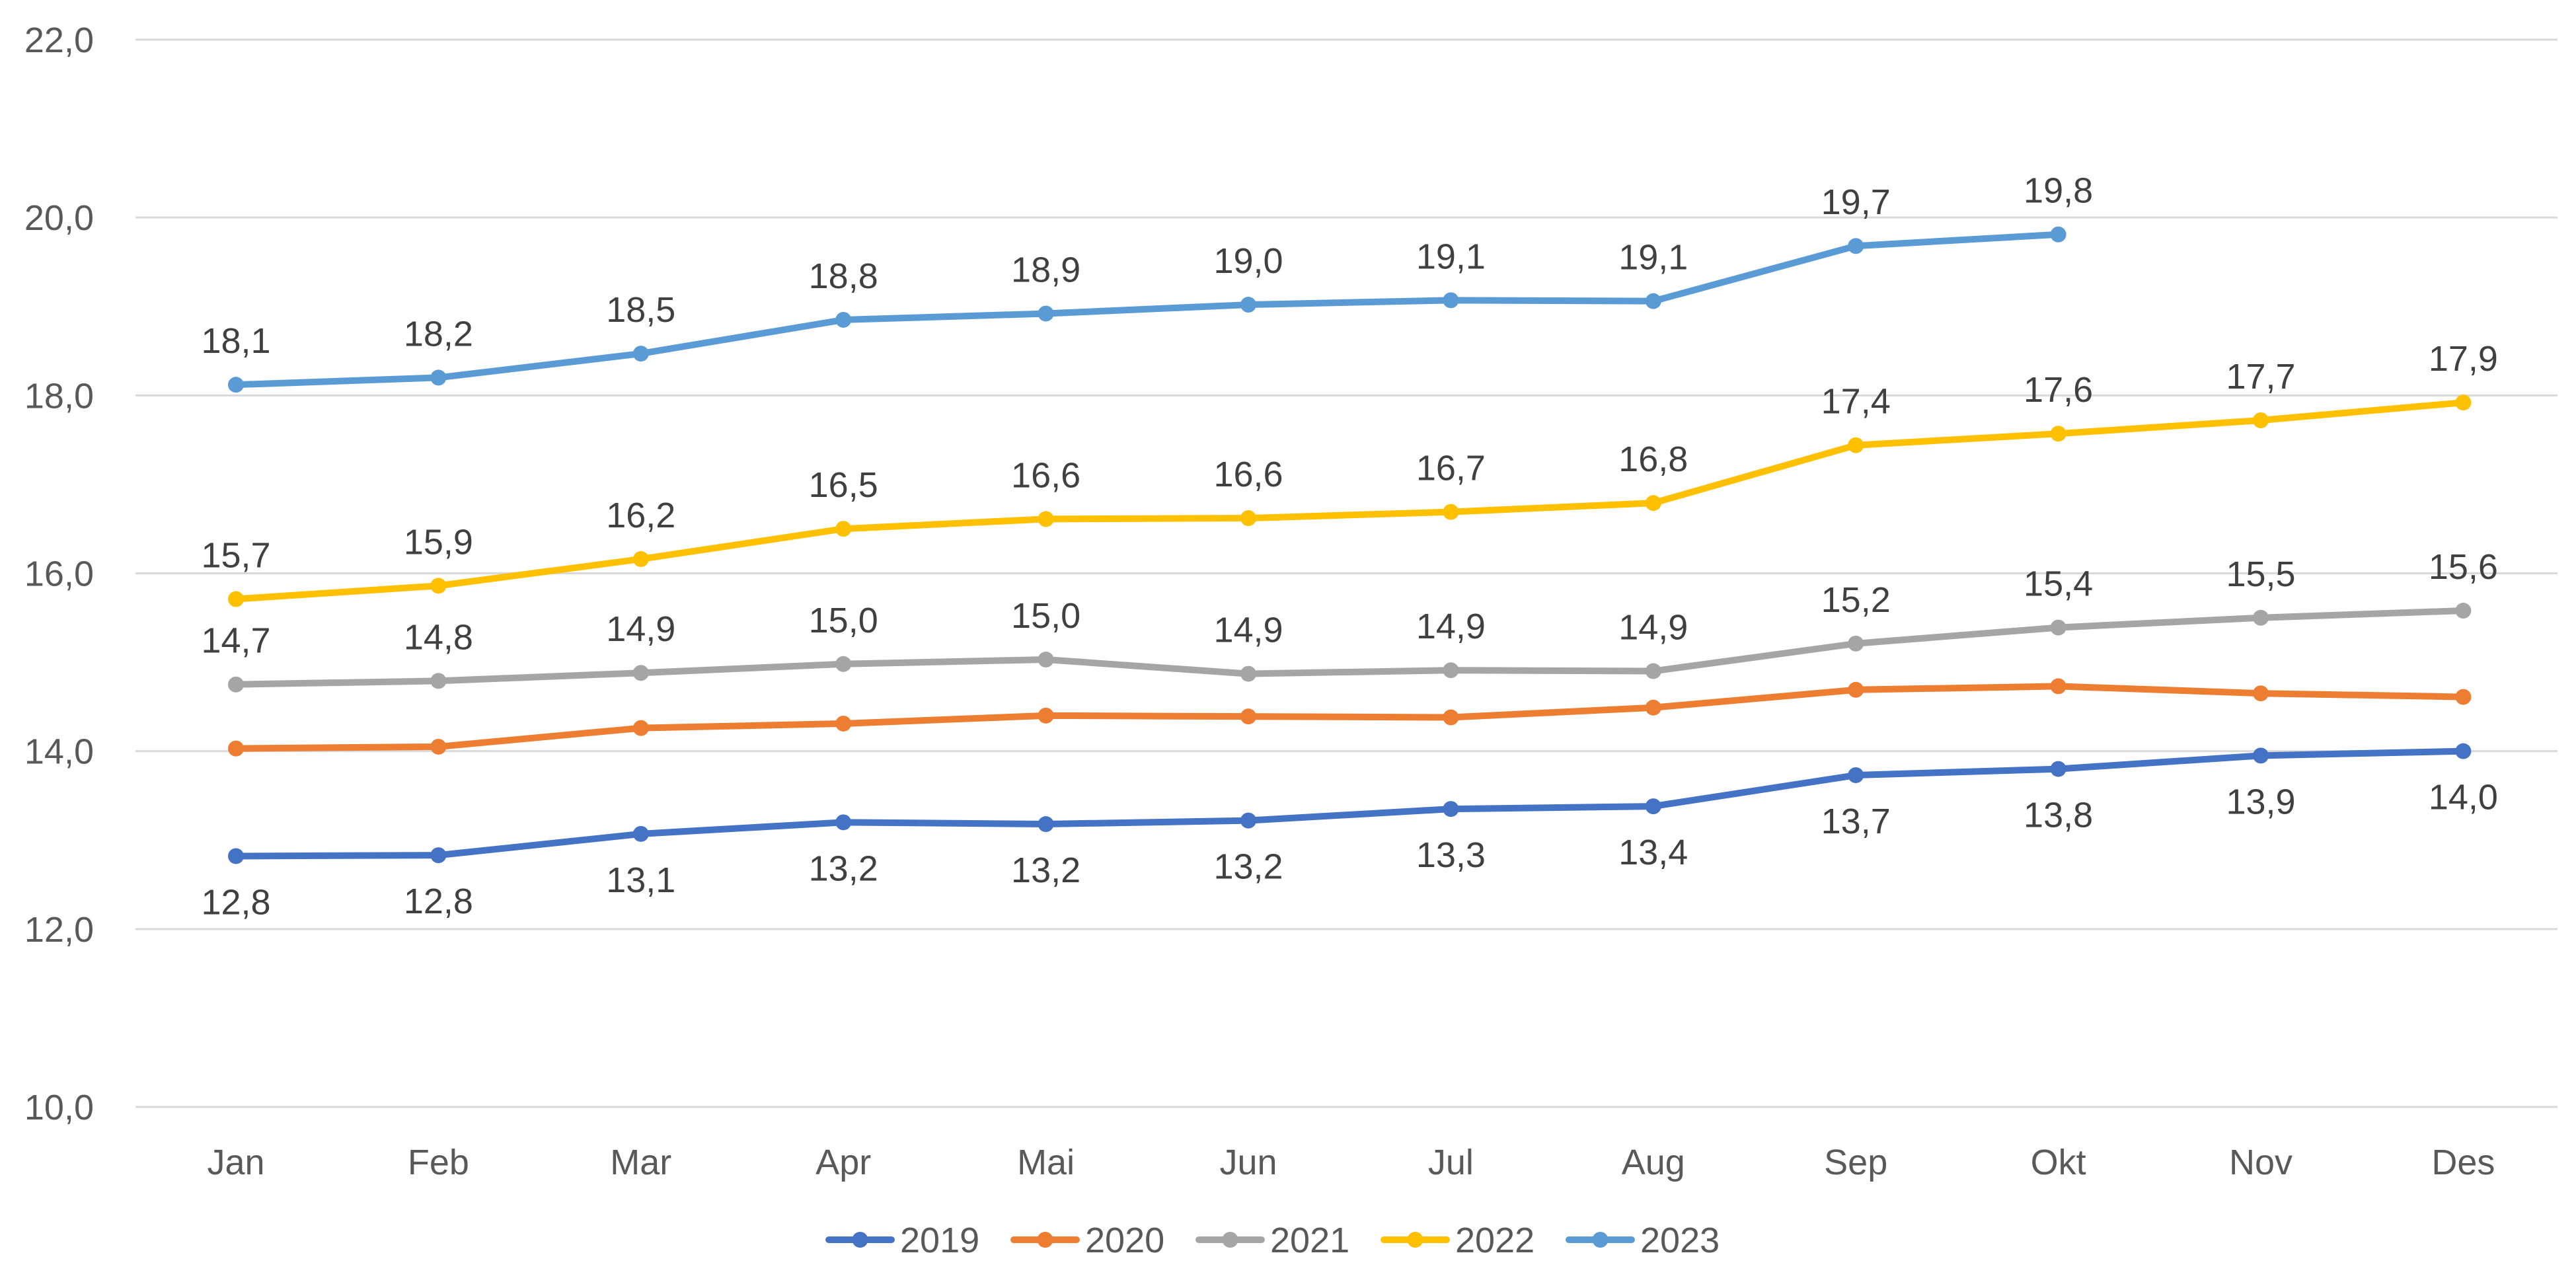 The image size is (2576, 1288). What do you see at coordinates (59, 396) in the screenshot?
I see `y-tick-label: 18,0` at bounding box center [59, 396].